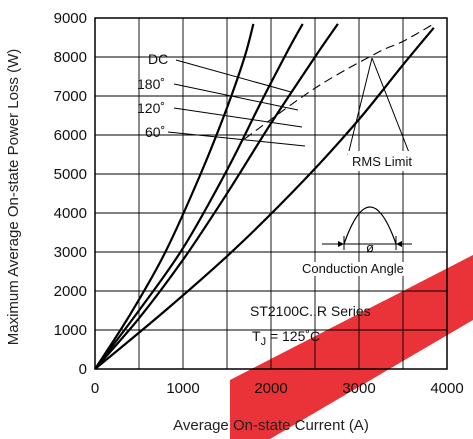 This screenshot has width=473, height=439. What do you see at coordinates (70, 194) in the screenshot?
I see `y-tick-labels: 0 1000 2000 3000 4000 5000 6000 7000 8000 9000` at bounding box center [70, 194].